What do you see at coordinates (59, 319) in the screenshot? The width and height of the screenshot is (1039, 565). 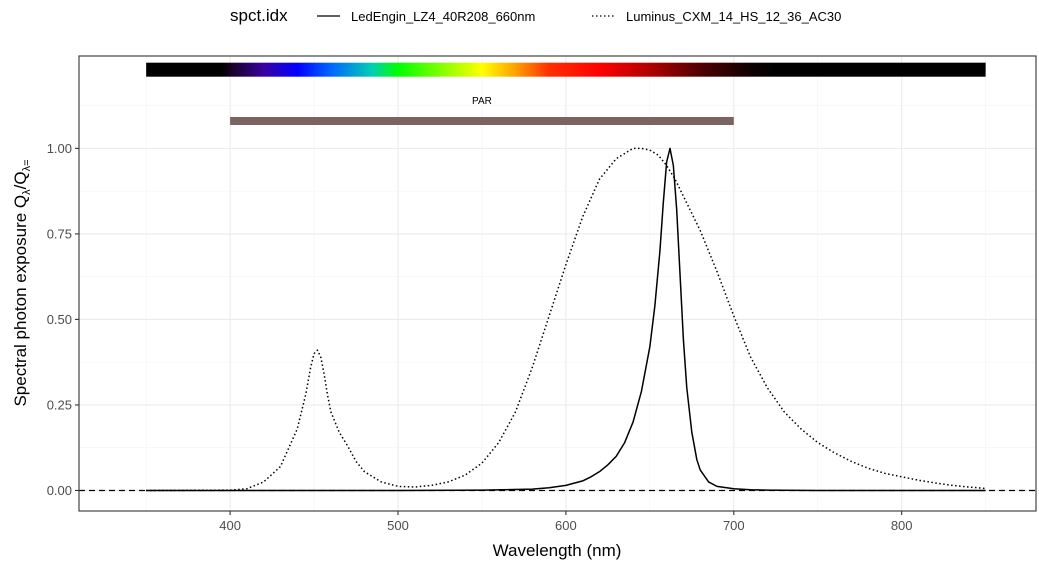 I see `y-tick-label: 0.50` at bounding box center [59, 319].